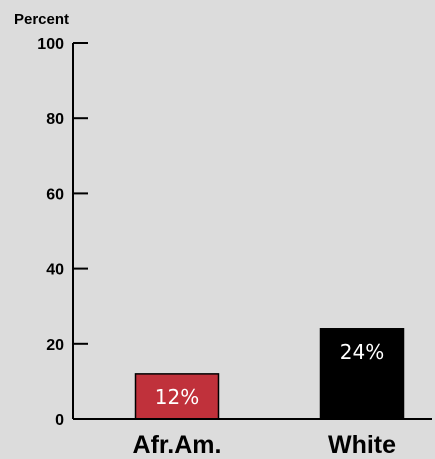 Image resolution: width=435 pixels, height=459 pixels. What do you see at coordinates (55, 194) in the screenshot?
I see `y-tick-label: 60` at bounding box center [55, 194].